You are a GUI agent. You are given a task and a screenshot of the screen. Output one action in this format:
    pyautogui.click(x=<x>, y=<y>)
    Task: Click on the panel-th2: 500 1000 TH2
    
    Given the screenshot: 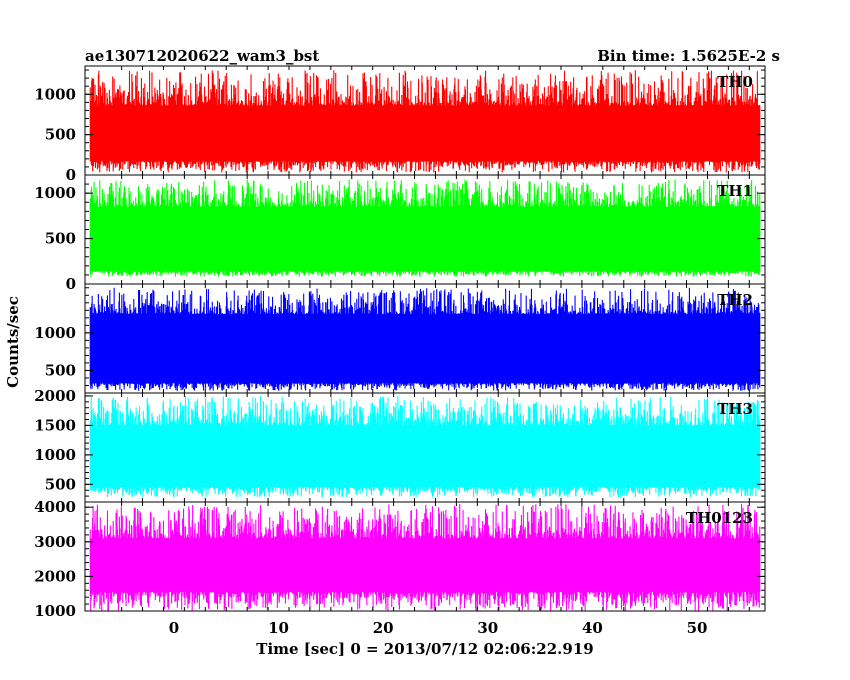 What is the action you would take?
    pyautogui.click(x=400, y=338)
    